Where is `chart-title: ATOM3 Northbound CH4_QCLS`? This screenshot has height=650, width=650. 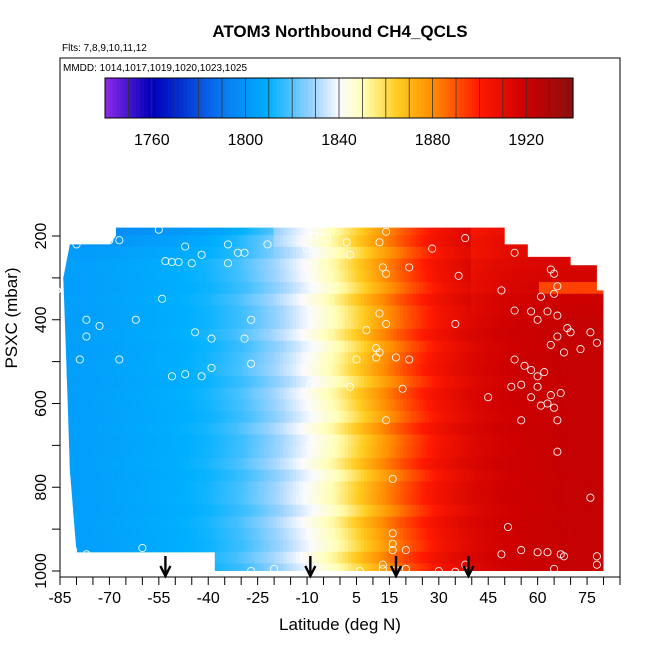 chart-title: ATOM3 Northbound CH4_QCLS is located at coordinates (339, 31).